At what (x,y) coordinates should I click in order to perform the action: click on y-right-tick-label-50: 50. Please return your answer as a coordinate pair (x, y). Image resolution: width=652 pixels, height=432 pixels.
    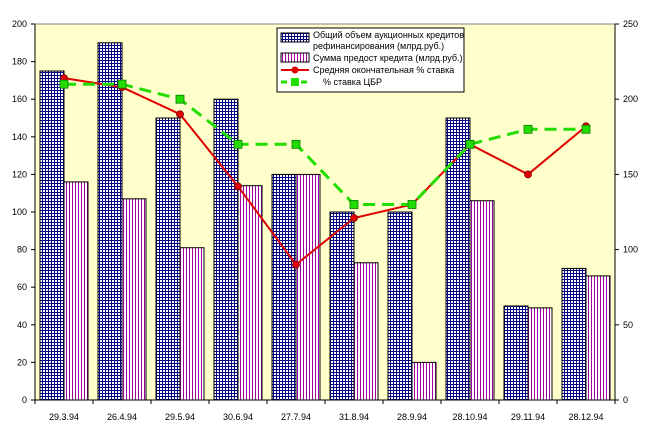
    Looking at the image, I should click on (628, 325).